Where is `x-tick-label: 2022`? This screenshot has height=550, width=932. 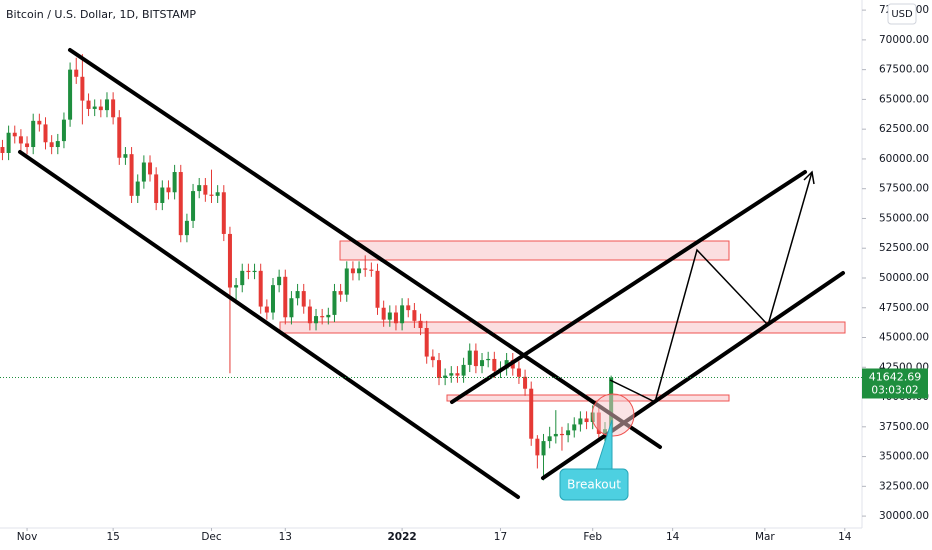 x-tick-label: 2022 is located at coordinates (401, 537).